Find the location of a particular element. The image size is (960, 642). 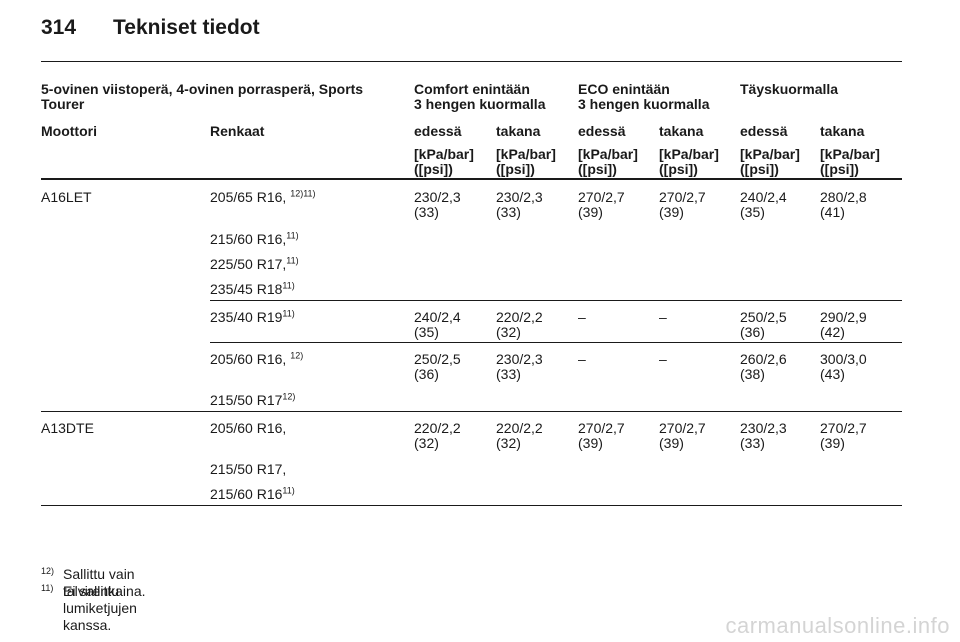

row-3-tyre-1: 205/60 R16, 12) is located at coordinates (257, 358).